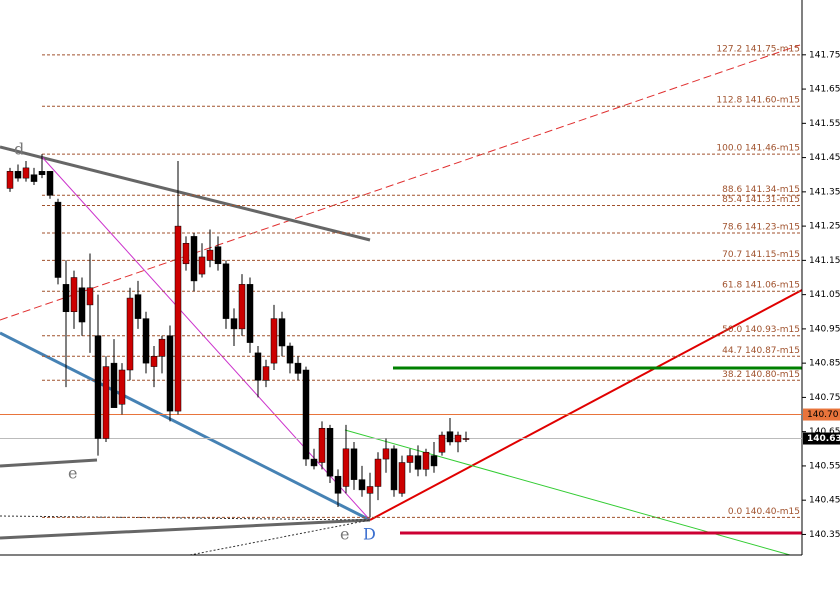 This screenshot has width=840, height=600. I want to click on fib-label: 38.2 140.80-m15, so click(761, 375).